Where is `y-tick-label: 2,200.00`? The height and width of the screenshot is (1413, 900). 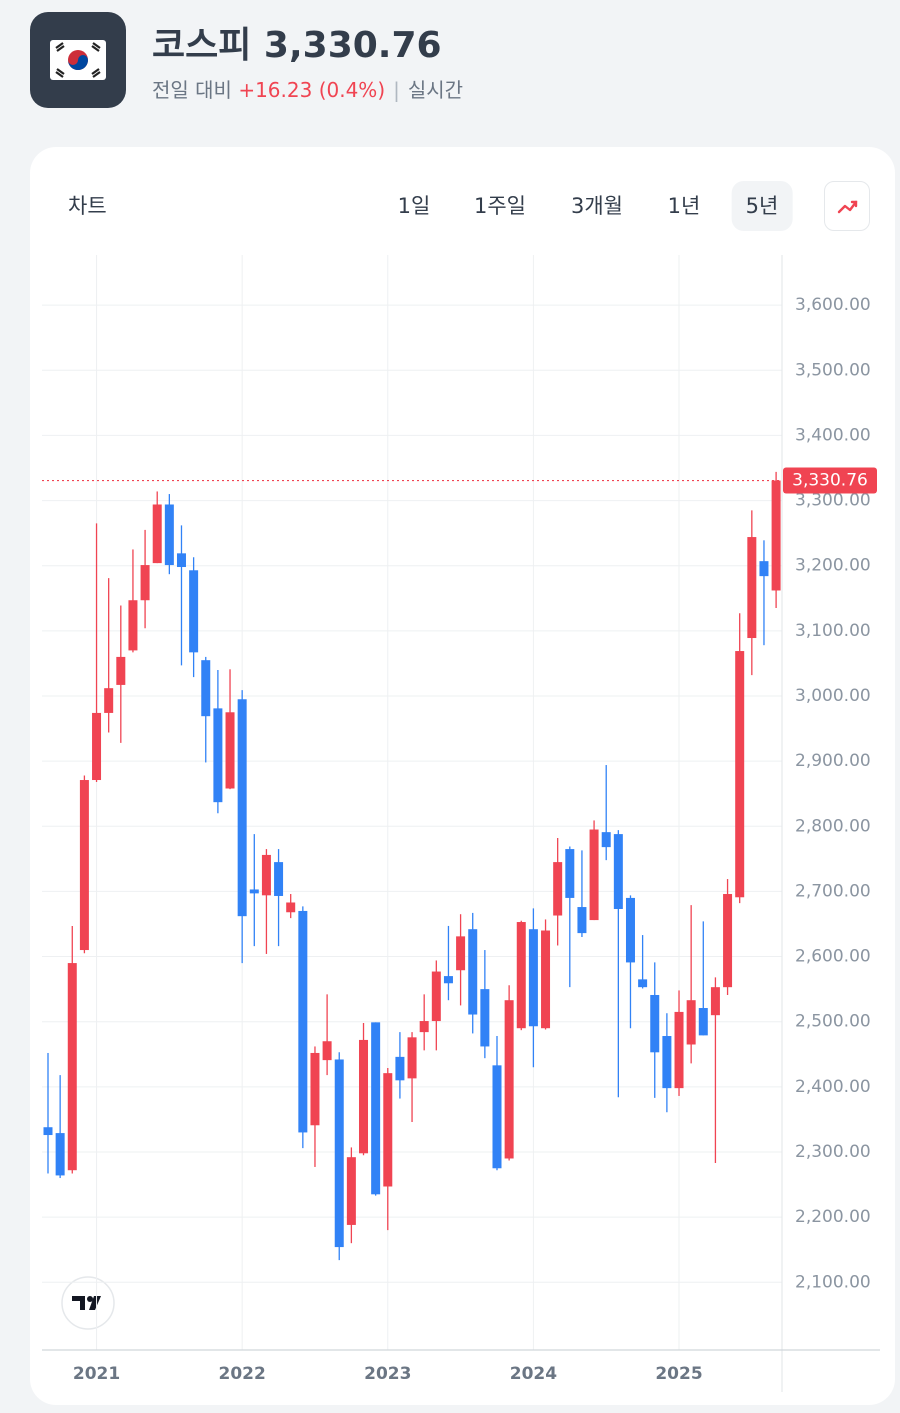 y-tick-label: 2,200.00 is located at coordinates (833, 1217).